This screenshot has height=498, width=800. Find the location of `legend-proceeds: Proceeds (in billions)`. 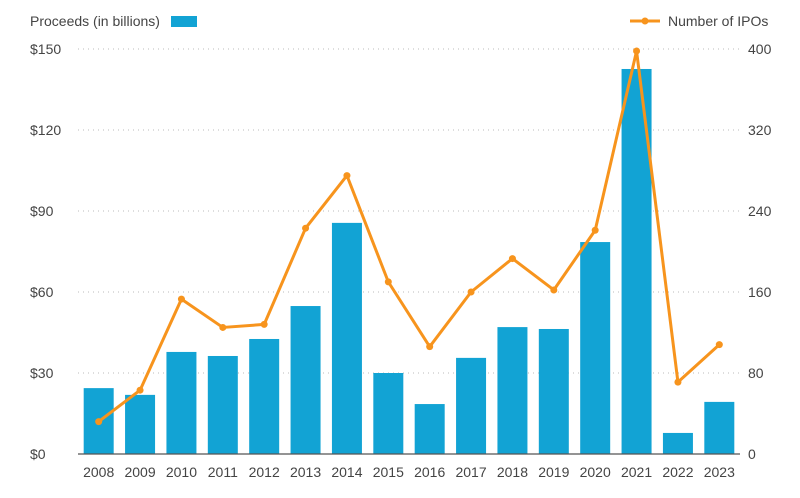

legend-proceeds: Proceeds (in billions) is located at coordinates (113, 21).